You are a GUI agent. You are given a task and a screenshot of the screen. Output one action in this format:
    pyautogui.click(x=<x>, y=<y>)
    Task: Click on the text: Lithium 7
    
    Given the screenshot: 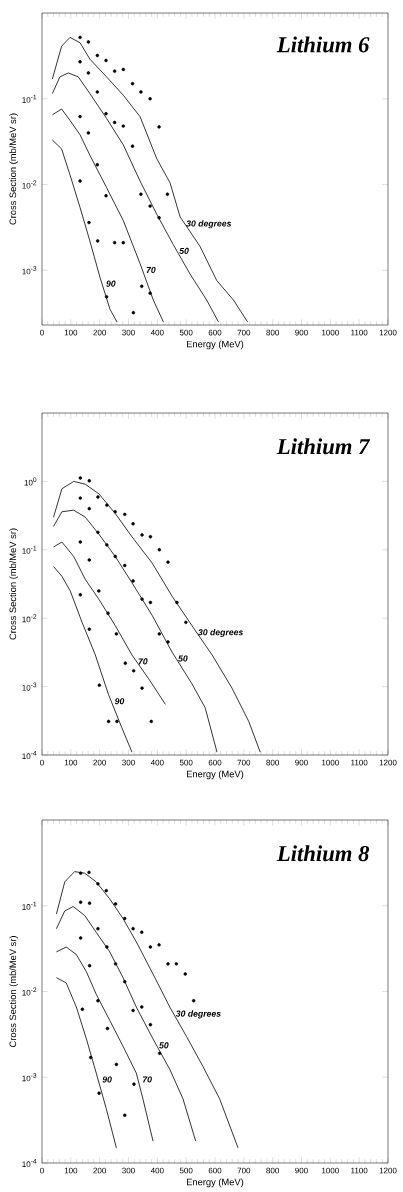 What is the action you would take?
    pyautogui.click(x=323, y=446)
    